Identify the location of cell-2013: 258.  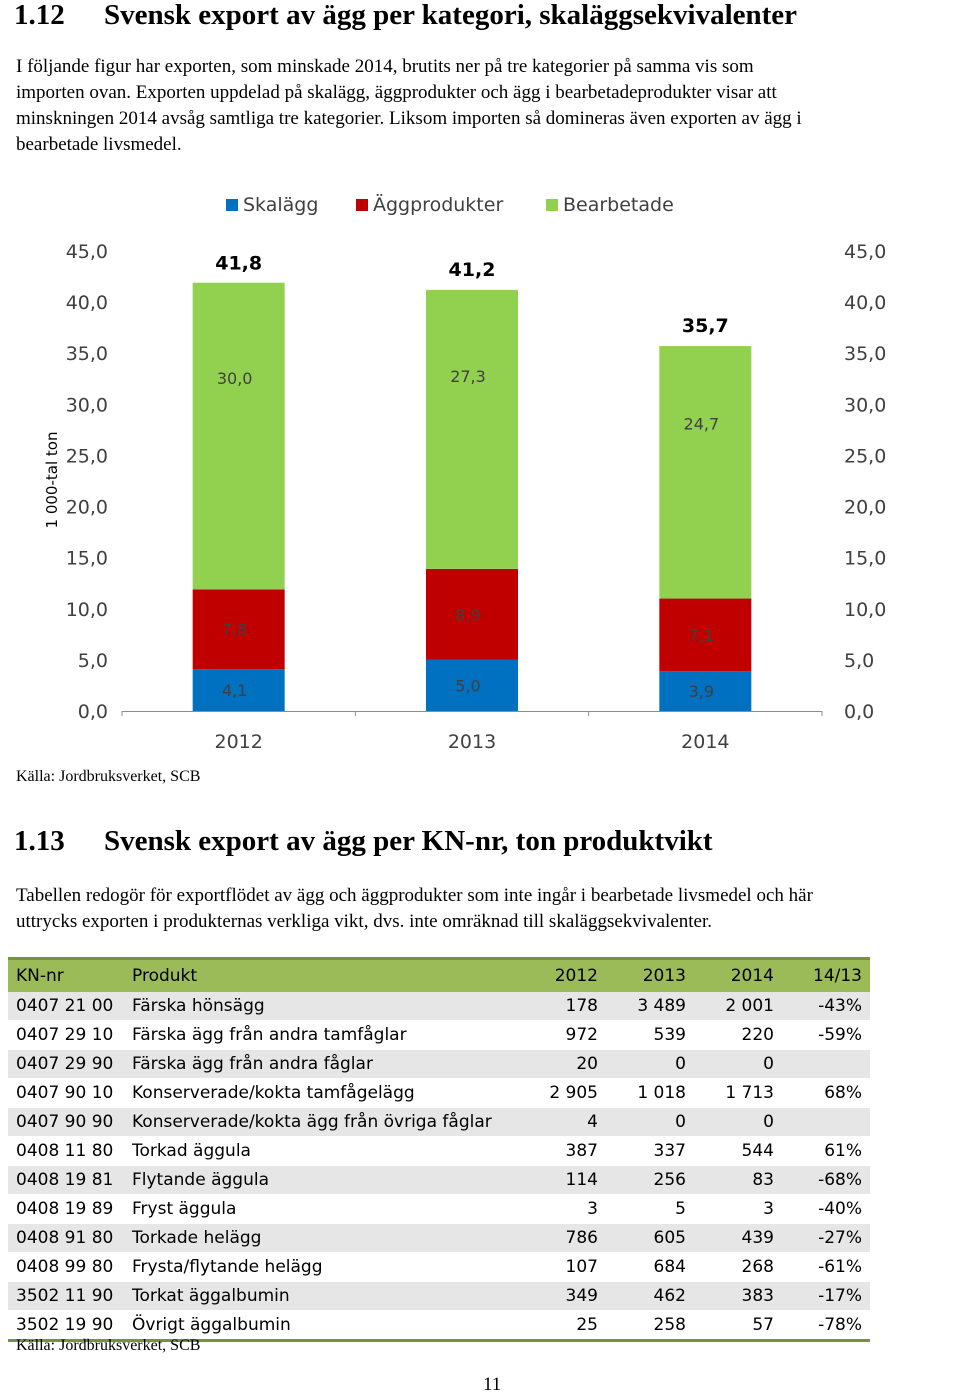
(650, 1326).